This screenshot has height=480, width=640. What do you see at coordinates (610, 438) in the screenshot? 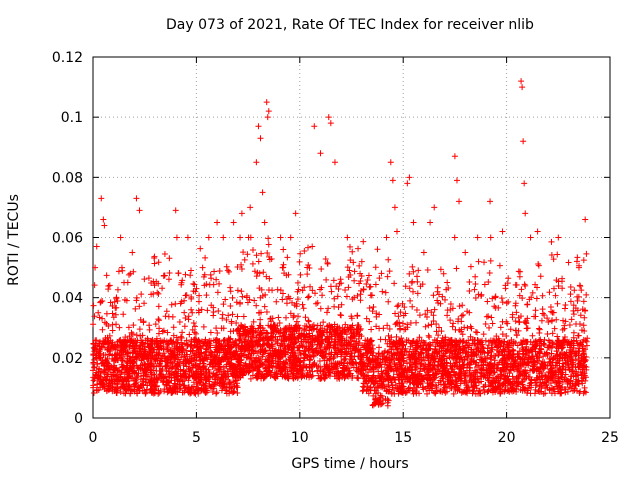
I see `x-tick-label: 25` at bounding box center [610, 438].